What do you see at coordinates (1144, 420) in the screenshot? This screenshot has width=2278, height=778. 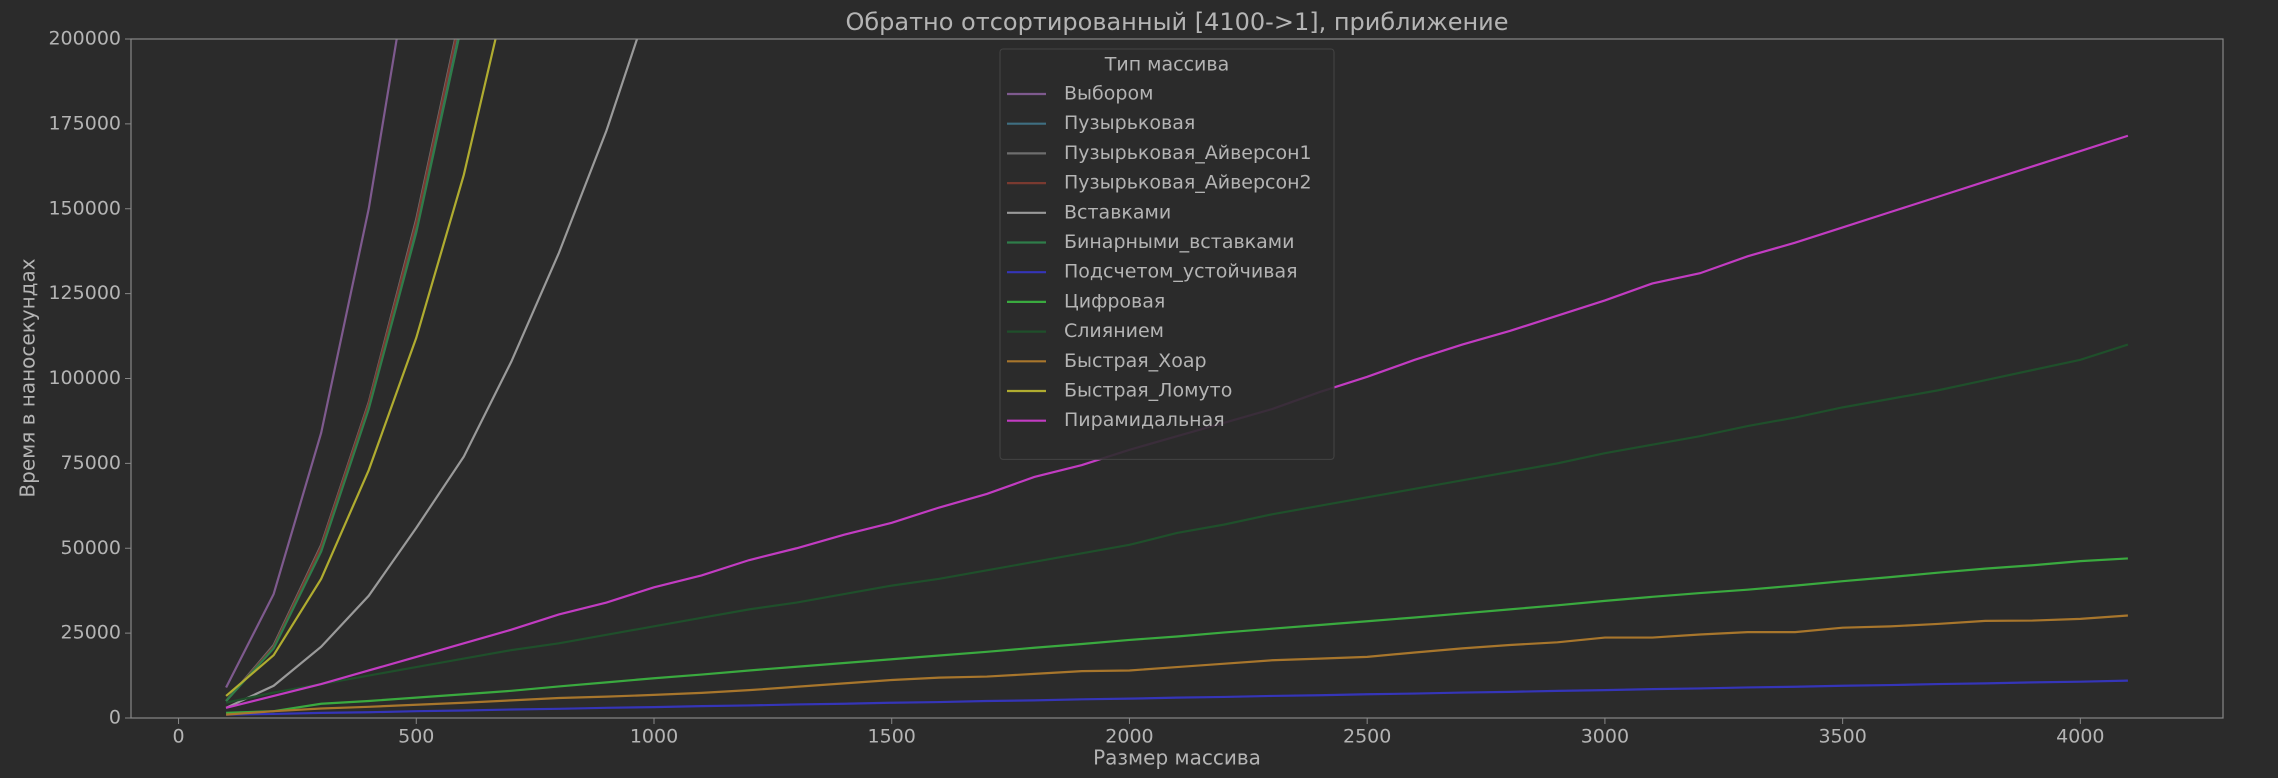 I see `legend-label: Пирамидальная` at bounding box center [1144, 420].